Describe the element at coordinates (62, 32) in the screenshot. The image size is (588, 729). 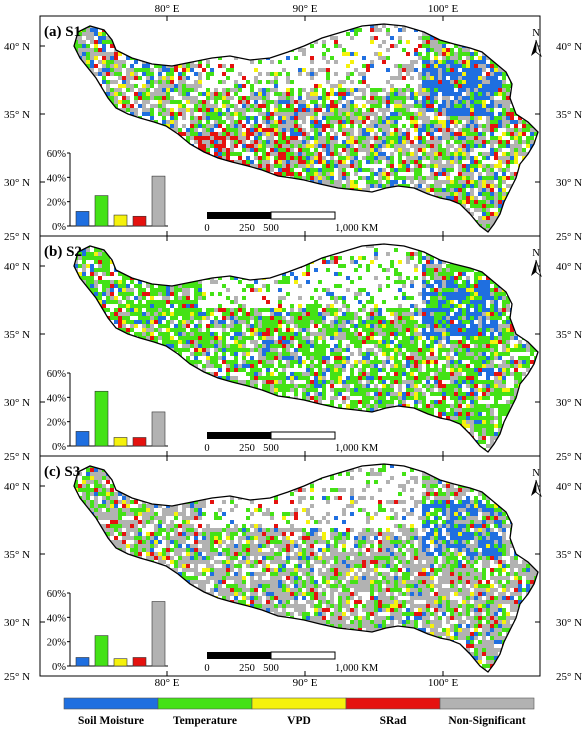
I see `panel-title: (a) S1` at that location.